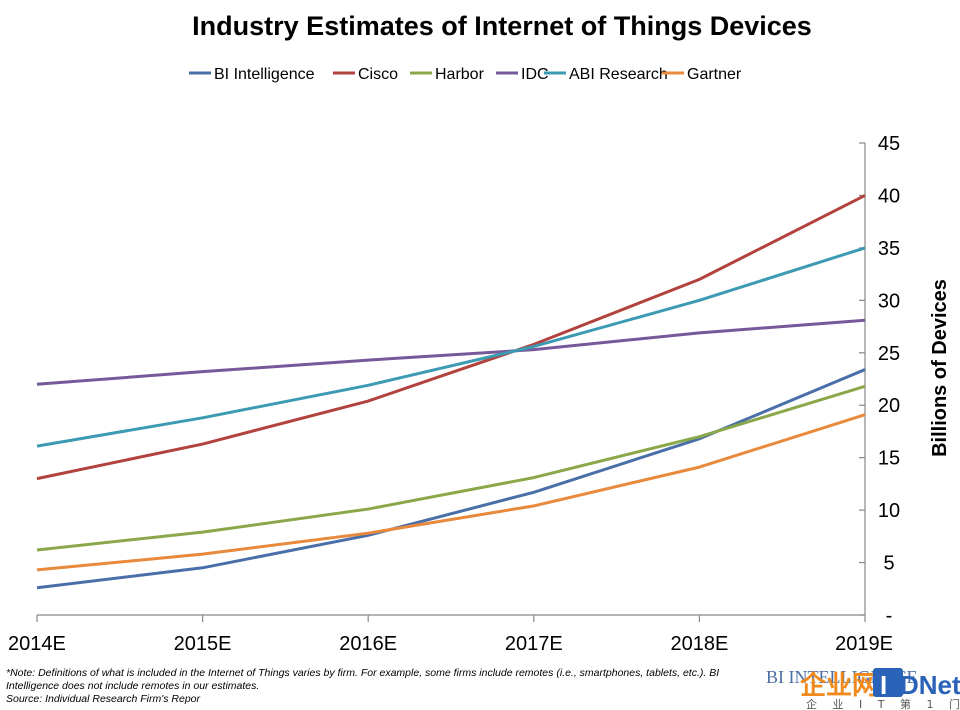  What do you see at coordinates (940, 368) in the screenshot?
I see `y-axis-label: Billions of Devices` at bounding box center [940, 368].